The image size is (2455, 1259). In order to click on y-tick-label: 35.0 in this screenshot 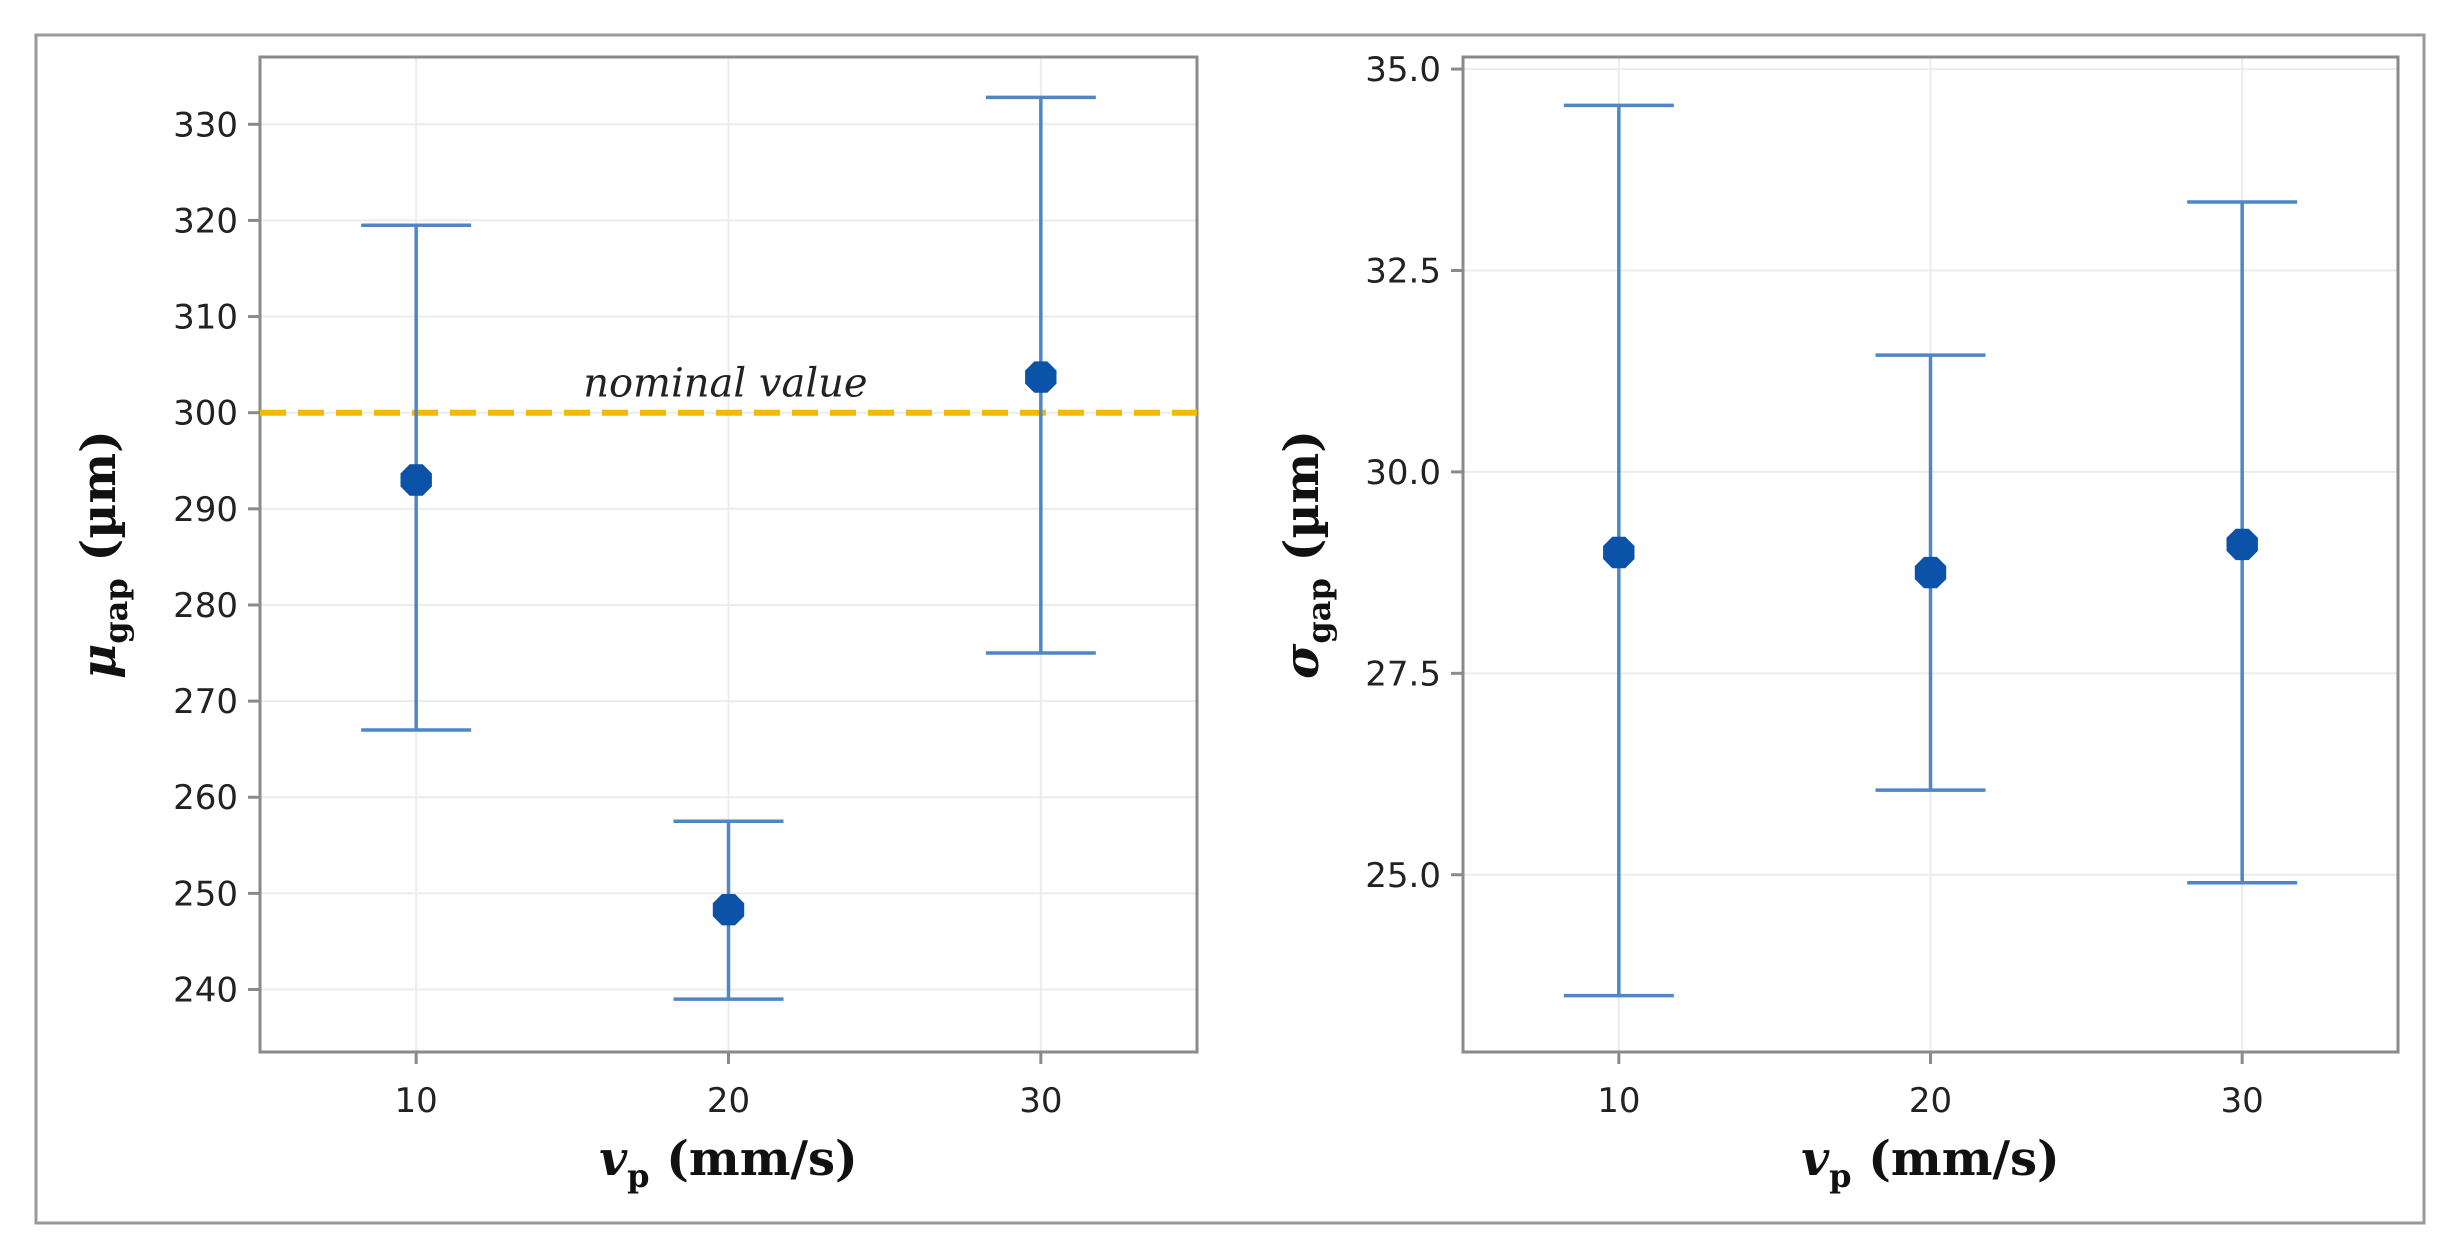, I will do `click(1403, 70)`.